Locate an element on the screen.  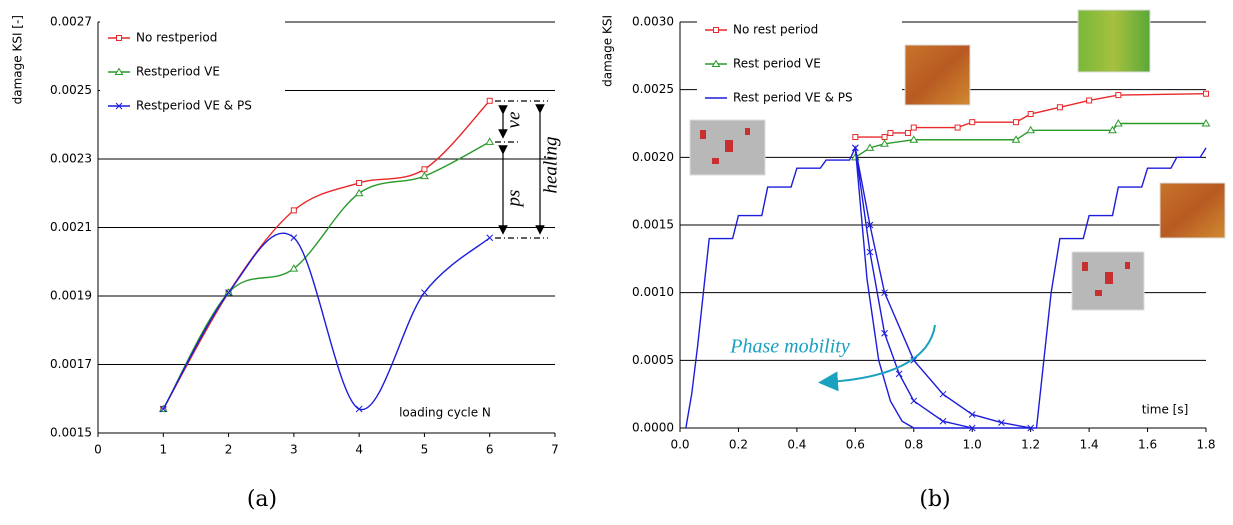
y-tick-label: 0.0015 is located at coordinates (71, 433).